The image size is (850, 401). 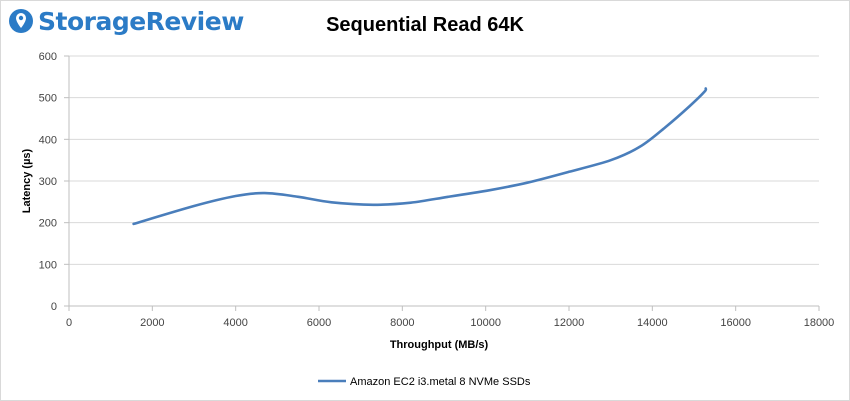 What do you see at coordinates (319, 323) in the screenshot?
I see `x-tick-label-6000: 6000` at bounding box center [319, 323].